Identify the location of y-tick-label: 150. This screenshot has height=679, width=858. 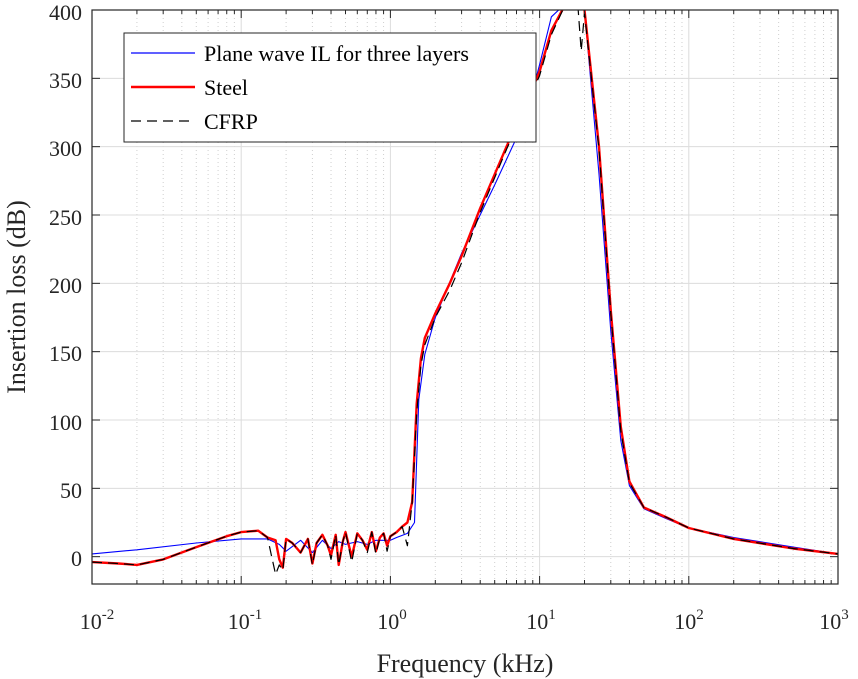
(65, 353).